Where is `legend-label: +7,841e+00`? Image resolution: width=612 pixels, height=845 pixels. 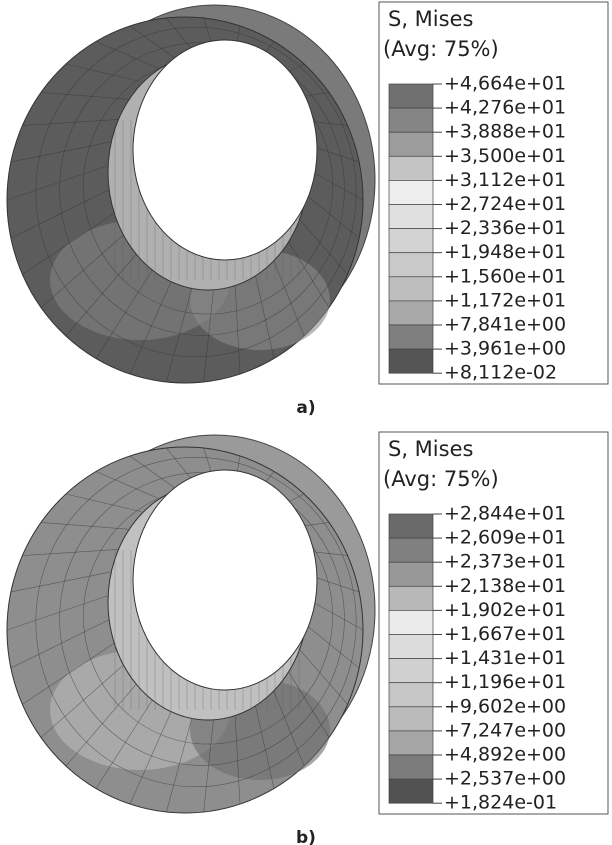
legend-label: +7,841e+00 is located at coordinates (505, 325).